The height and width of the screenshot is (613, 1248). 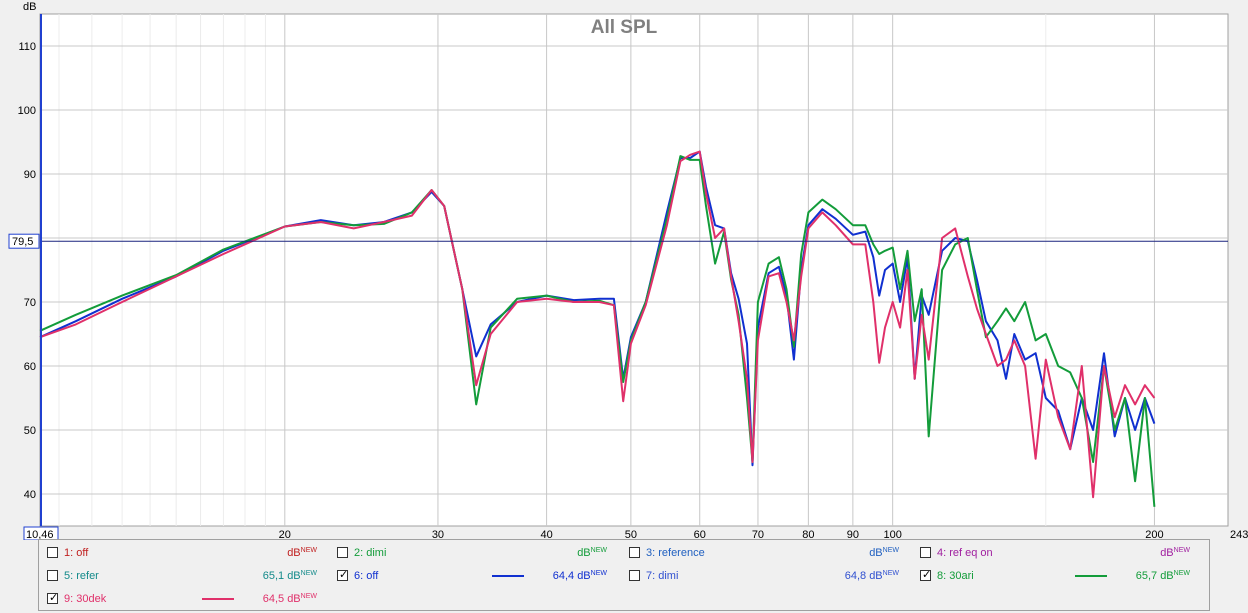 What do you see at coordinates (758, 534) in the screenshot?
I see `x-tick-label: 70` at bounding box center [758, 534].